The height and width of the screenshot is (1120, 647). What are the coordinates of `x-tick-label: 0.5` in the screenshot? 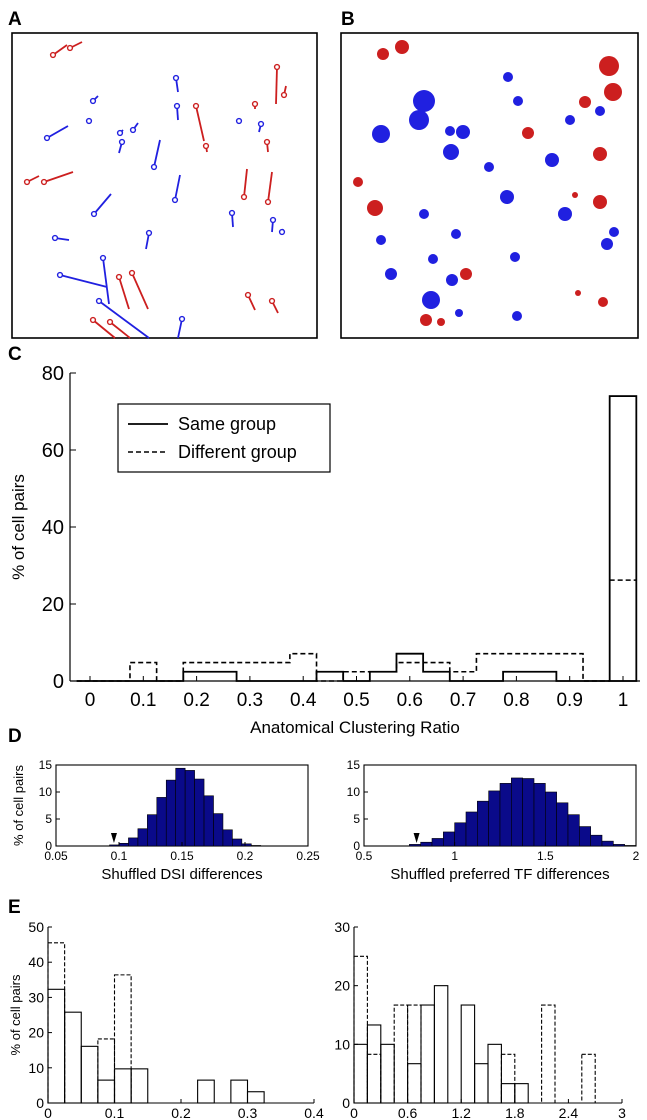 It's located at (356, 700).